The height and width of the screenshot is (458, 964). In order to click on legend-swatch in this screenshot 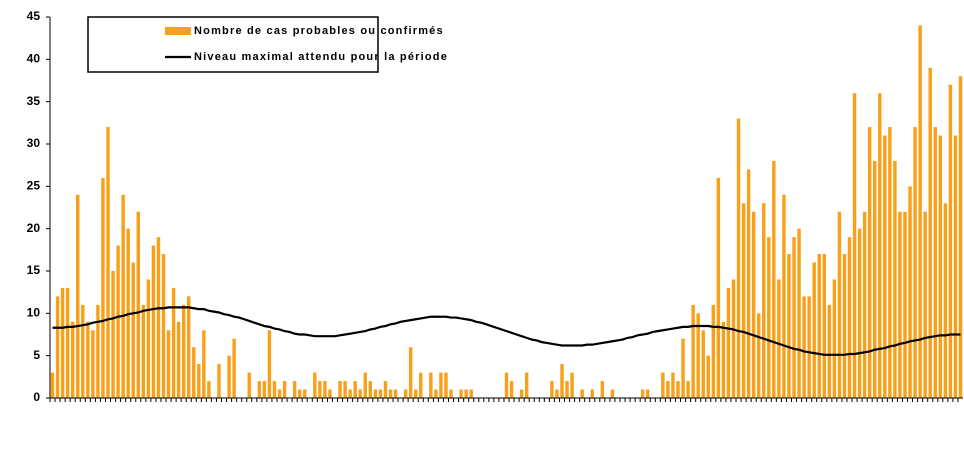, I will do `click(178, 31)`.